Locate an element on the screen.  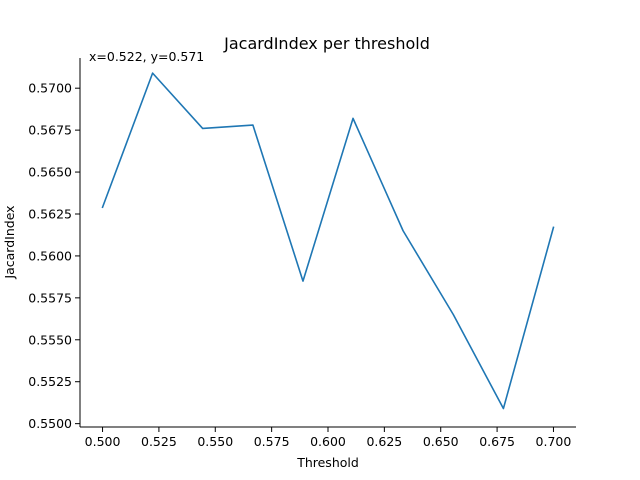
x-tick-label: 0.650 is located at coordinates (441, 441).